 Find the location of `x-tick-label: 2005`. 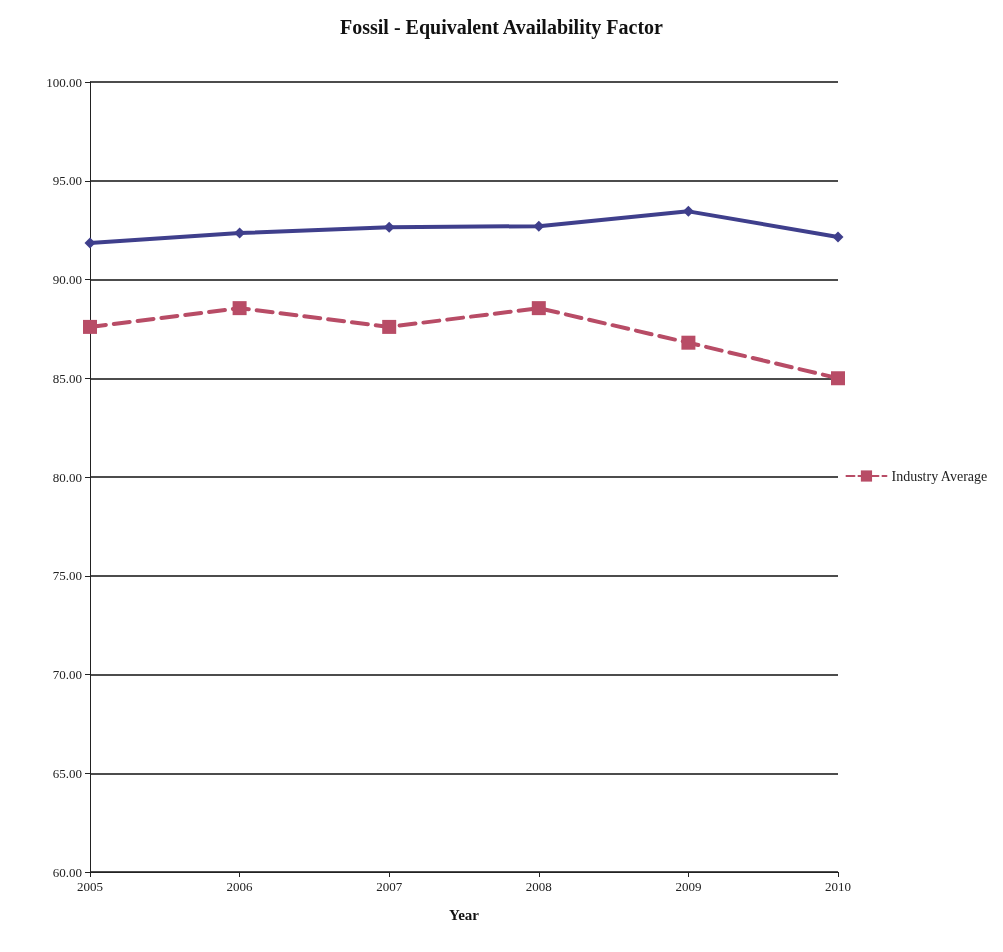

x-tick-label: 2005 is located at coordinates (90, 886).